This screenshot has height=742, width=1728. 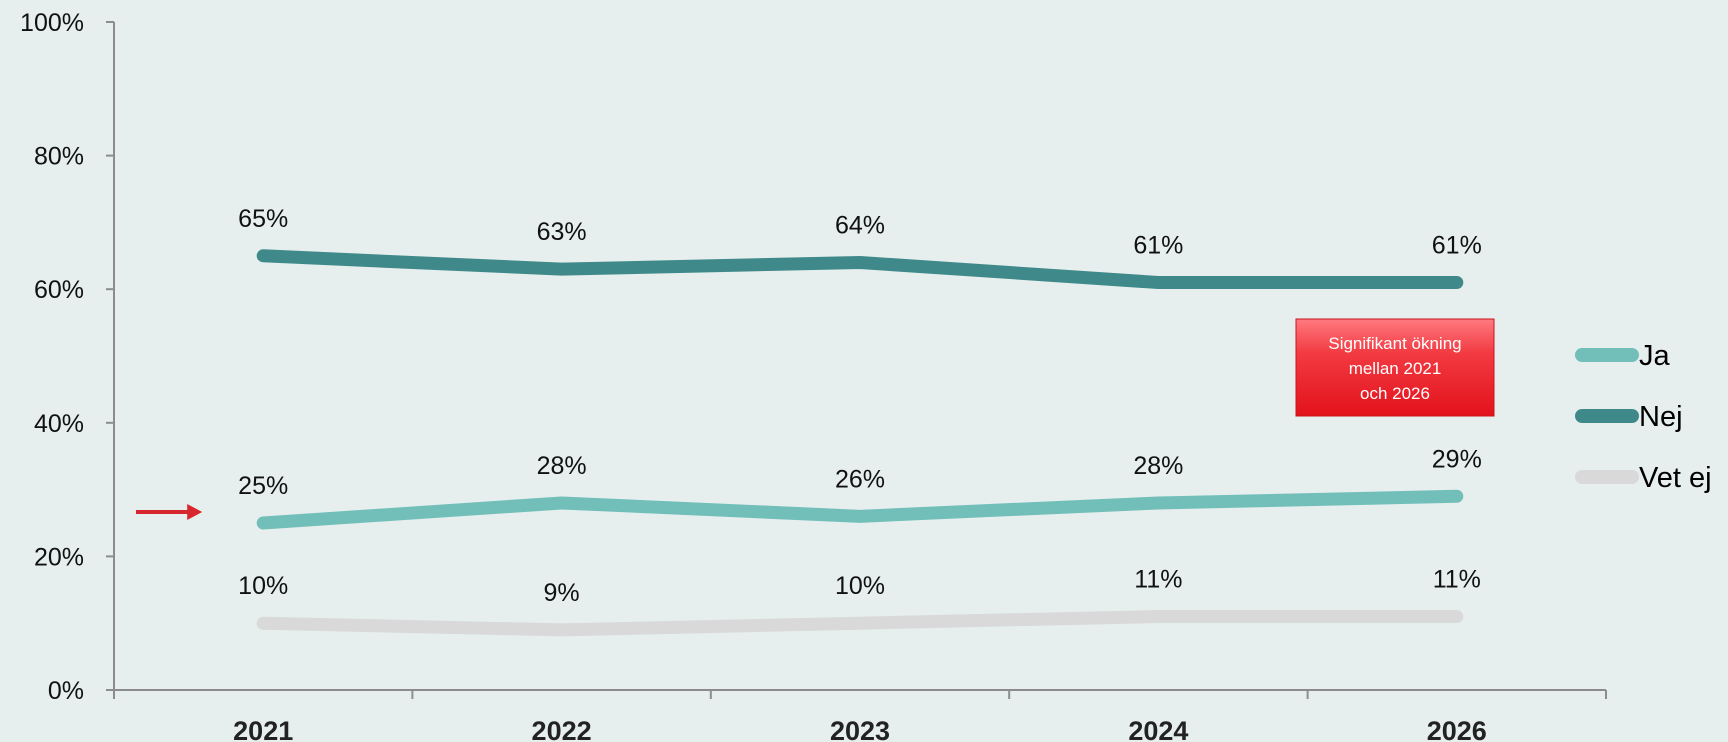 I want to click on y-tick-label: 100%, so click(x=52, y=23).